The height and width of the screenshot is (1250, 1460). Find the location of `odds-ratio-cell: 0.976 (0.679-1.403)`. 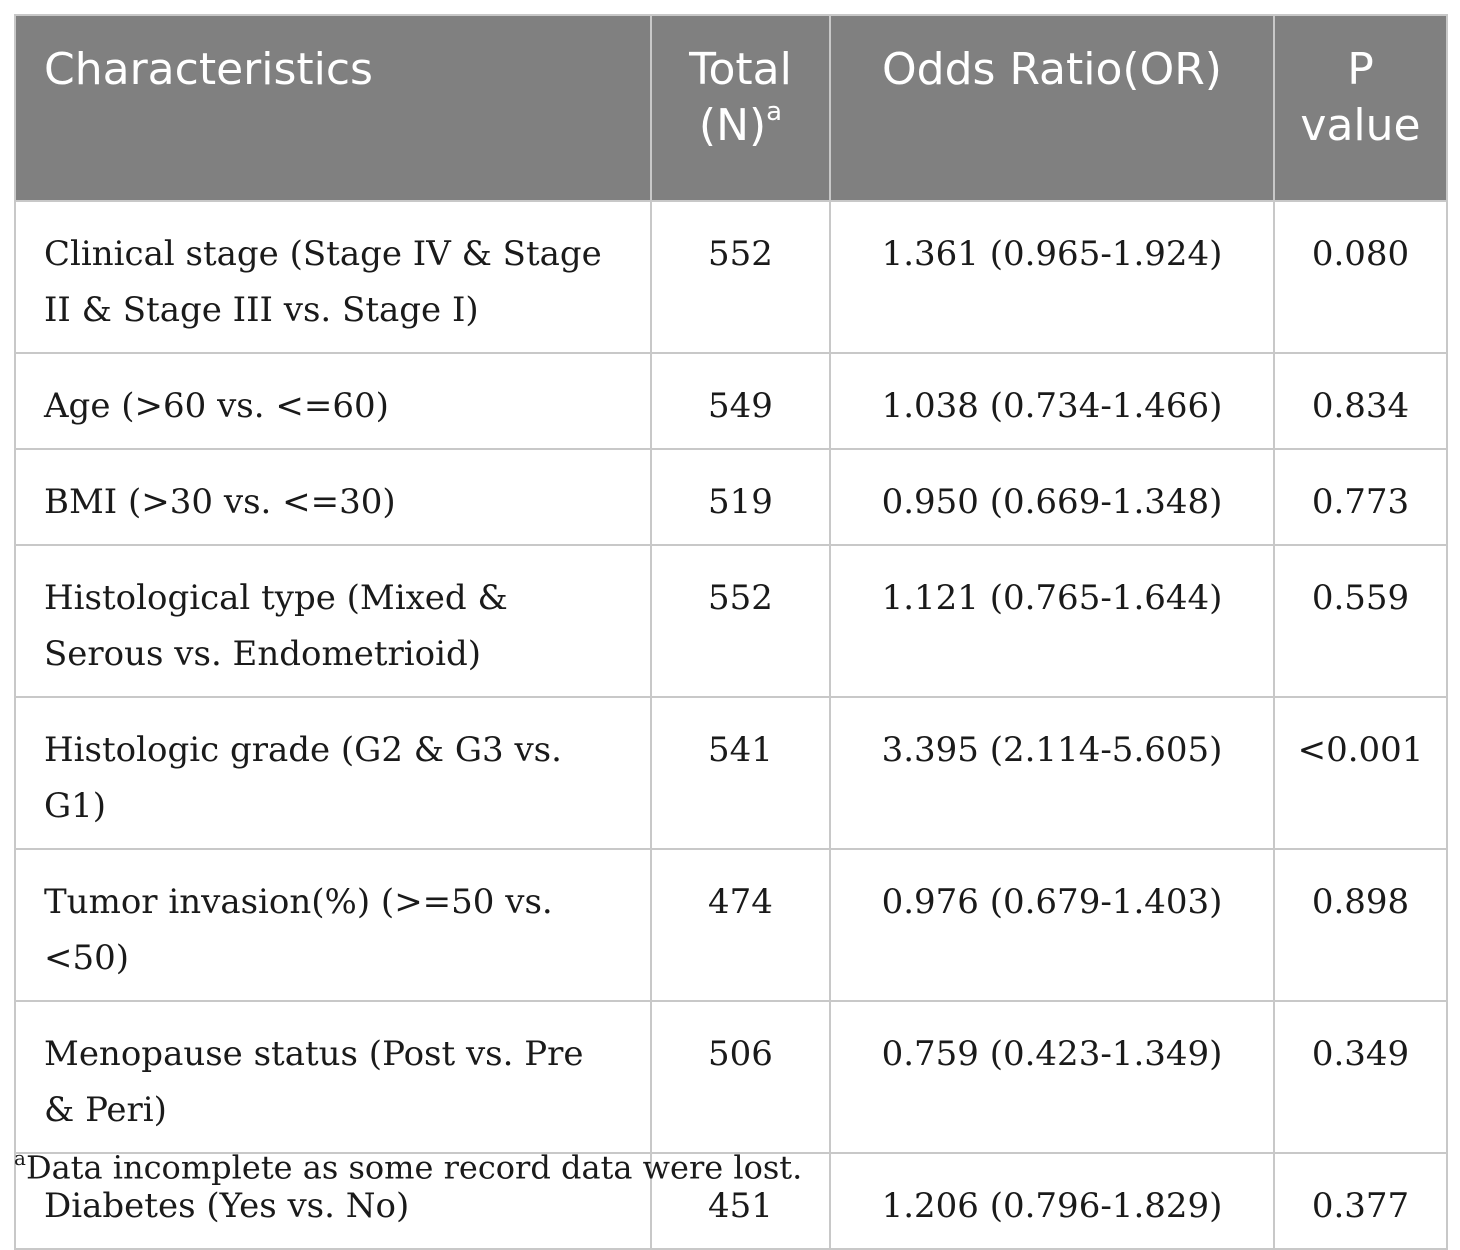

odds-ratio-cell: 0.976 (0.679-1.403) is located at coordinates (1052, 925).